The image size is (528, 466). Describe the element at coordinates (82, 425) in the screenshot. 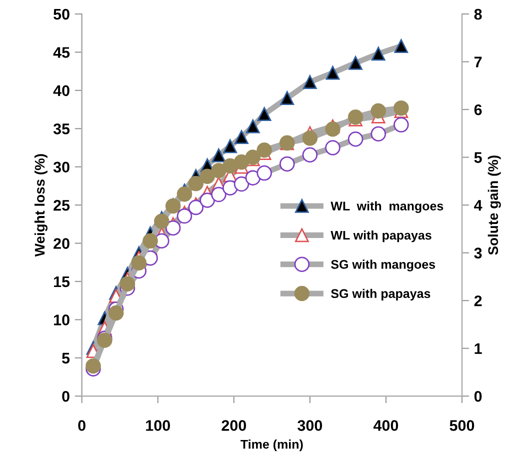

I see `x-tick-label: 0` at that location.